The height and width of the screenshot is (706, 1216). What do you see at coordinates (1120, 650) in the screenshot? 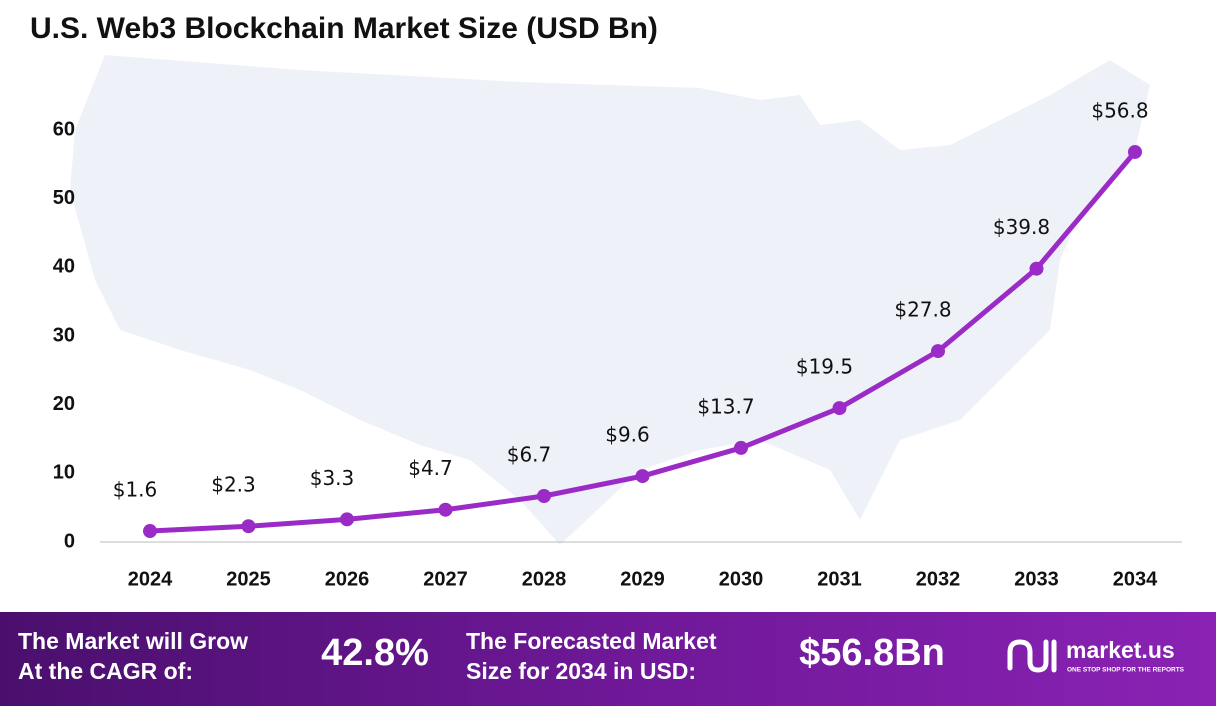
I see `brand-name: market.us` at bounding box center [1120, 650].